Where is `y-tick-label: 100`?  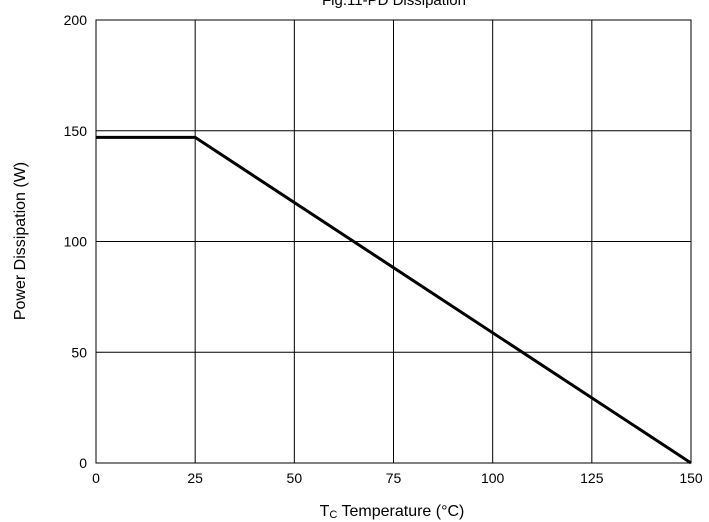 y-tick-label: 100 is located at coordinates (76, 242).